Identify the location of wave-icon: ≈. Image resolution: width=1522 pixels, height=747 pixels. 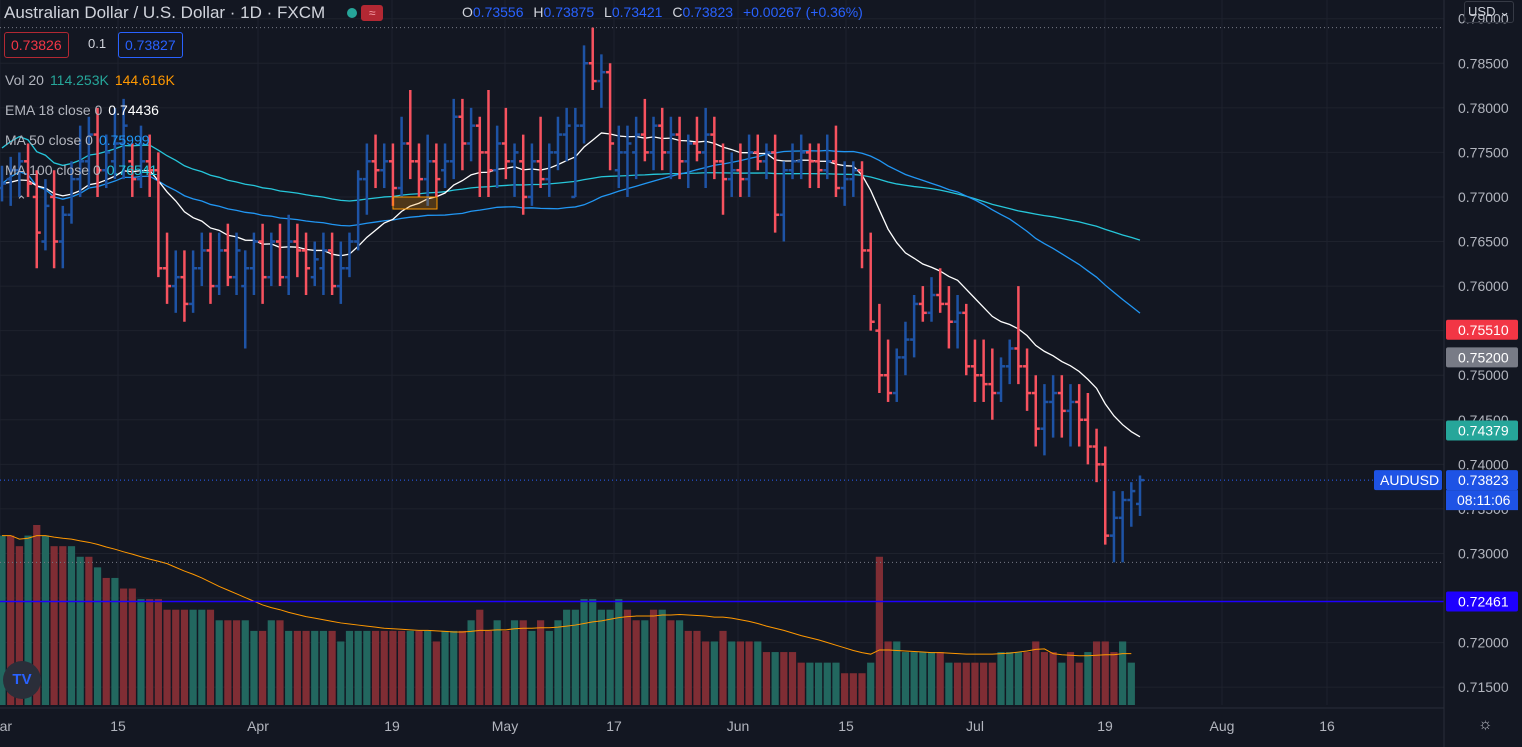
(372, 13).